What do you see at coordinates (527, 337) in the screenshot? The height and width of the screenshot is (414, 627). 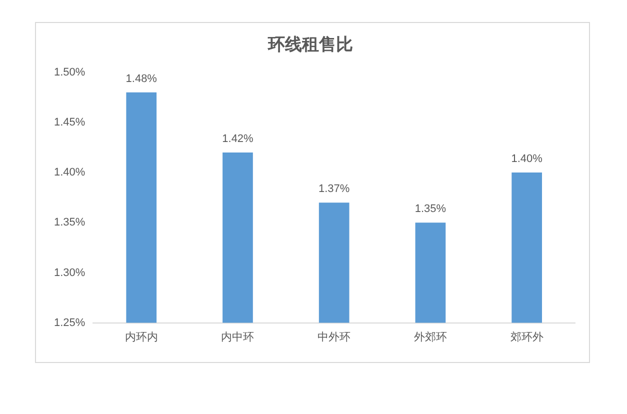 I see `x-tick-label: 郊环外` at bounding box center [527, 337].